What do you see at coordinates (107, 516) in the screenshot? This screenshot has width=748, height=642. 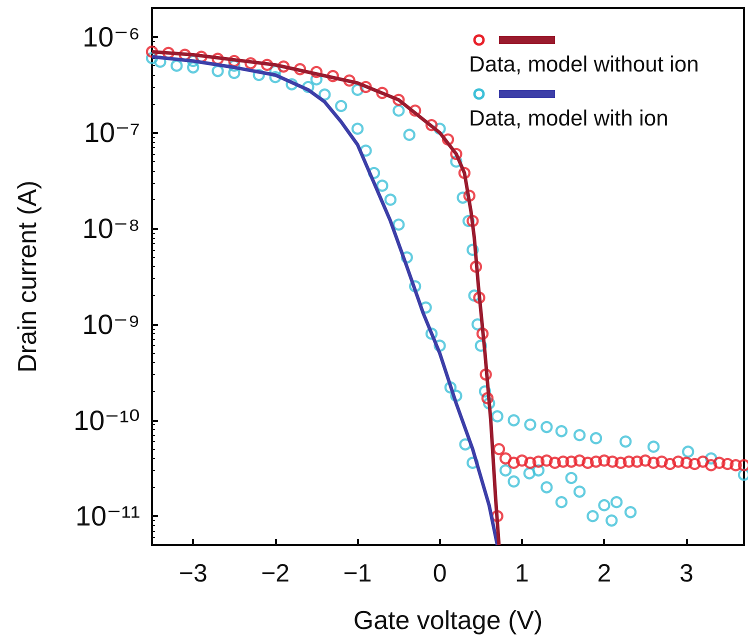 I see `y-tick-label: 10⁻¹¹` at bounding box center [107, 516].